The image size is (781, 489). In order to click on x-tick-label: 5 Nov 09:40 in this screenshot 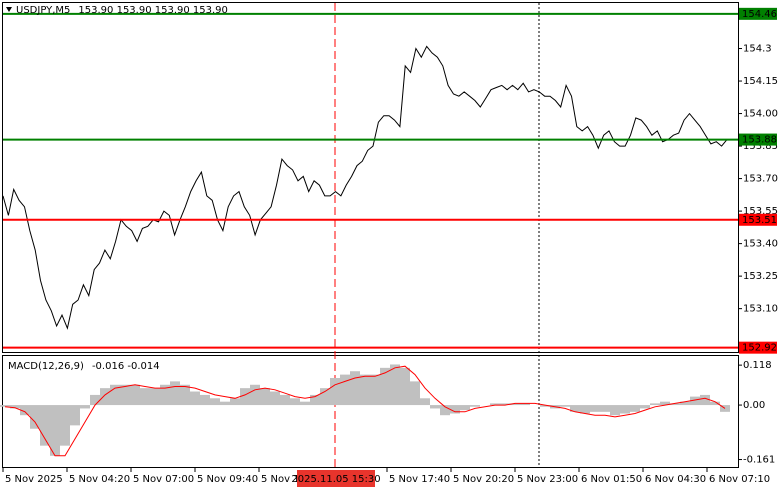, I will do `click(227, 479)`.